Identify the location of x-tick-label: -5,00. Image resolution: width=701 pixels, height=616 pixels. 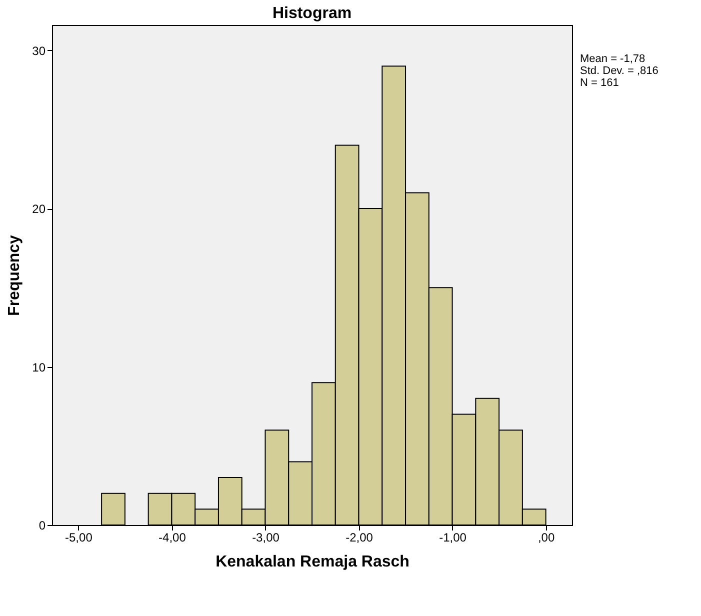
(79, 537).